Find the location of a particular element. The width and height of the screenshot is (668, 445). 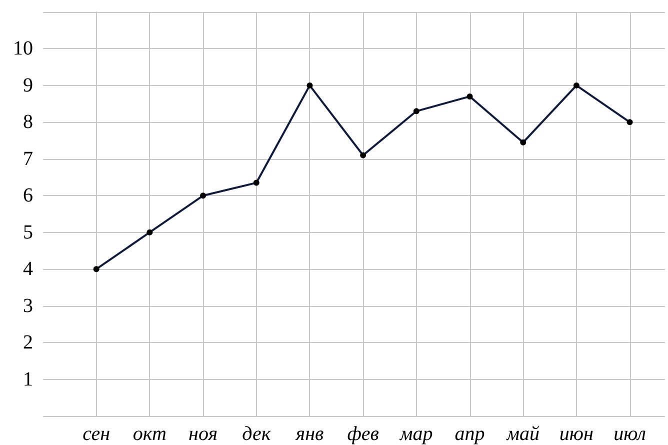

x-tick-label: янв is located at coordinates (309, 434).